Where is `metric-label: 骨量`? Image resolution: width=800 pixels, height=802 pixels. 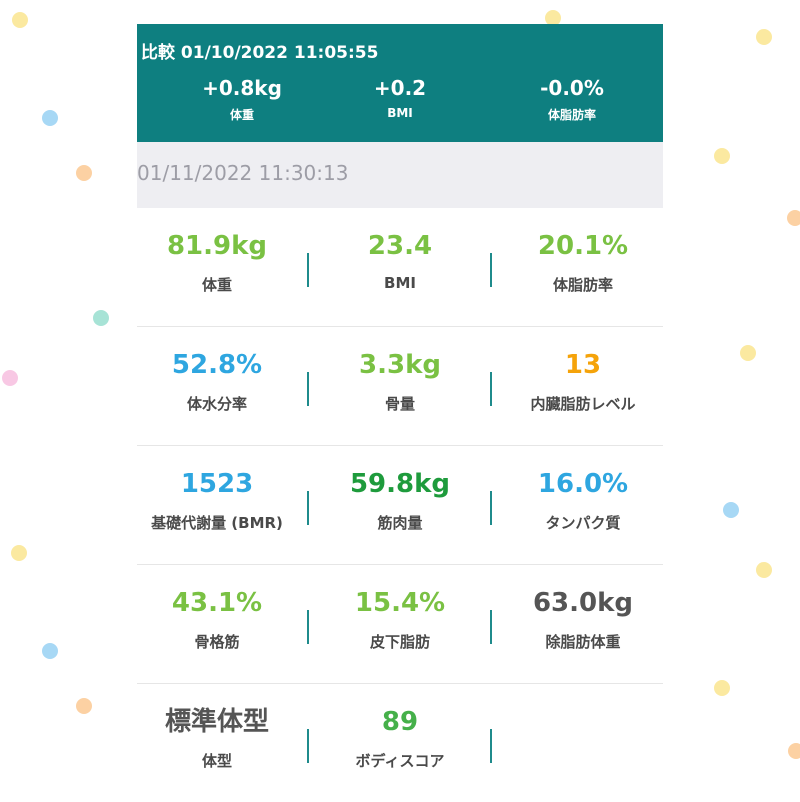 metric-label: 骨量 is located at coordinates (399, 404).